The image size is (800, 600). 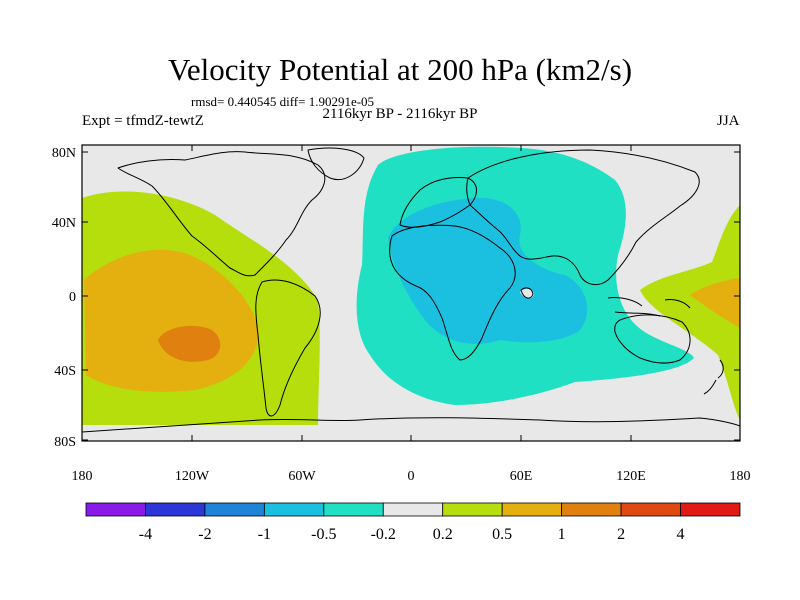 I want to click on coast-madagascar, so click(x=527, y=293).